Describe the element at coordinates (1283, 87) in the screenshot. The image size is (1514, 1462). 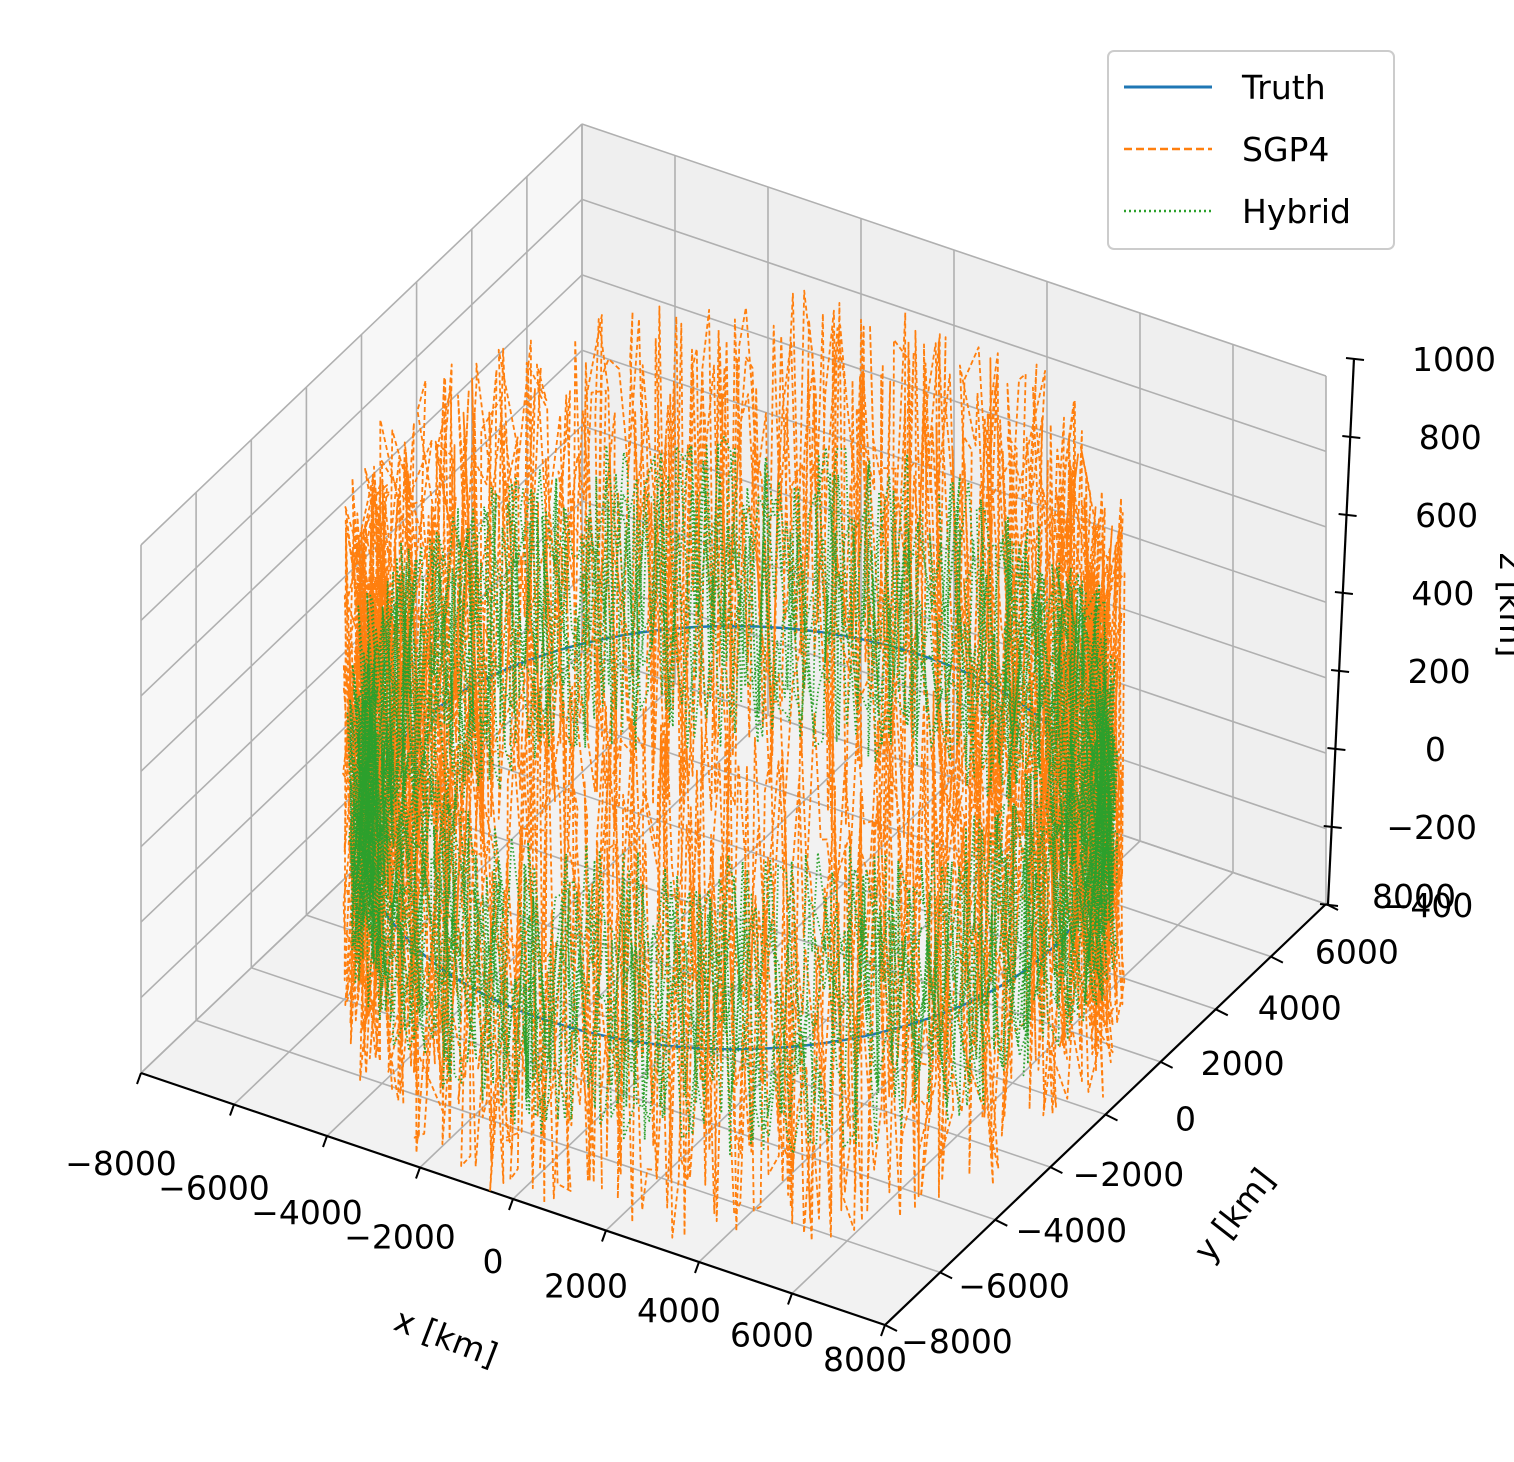
I see `legend-label-truth: Truth` at that location.